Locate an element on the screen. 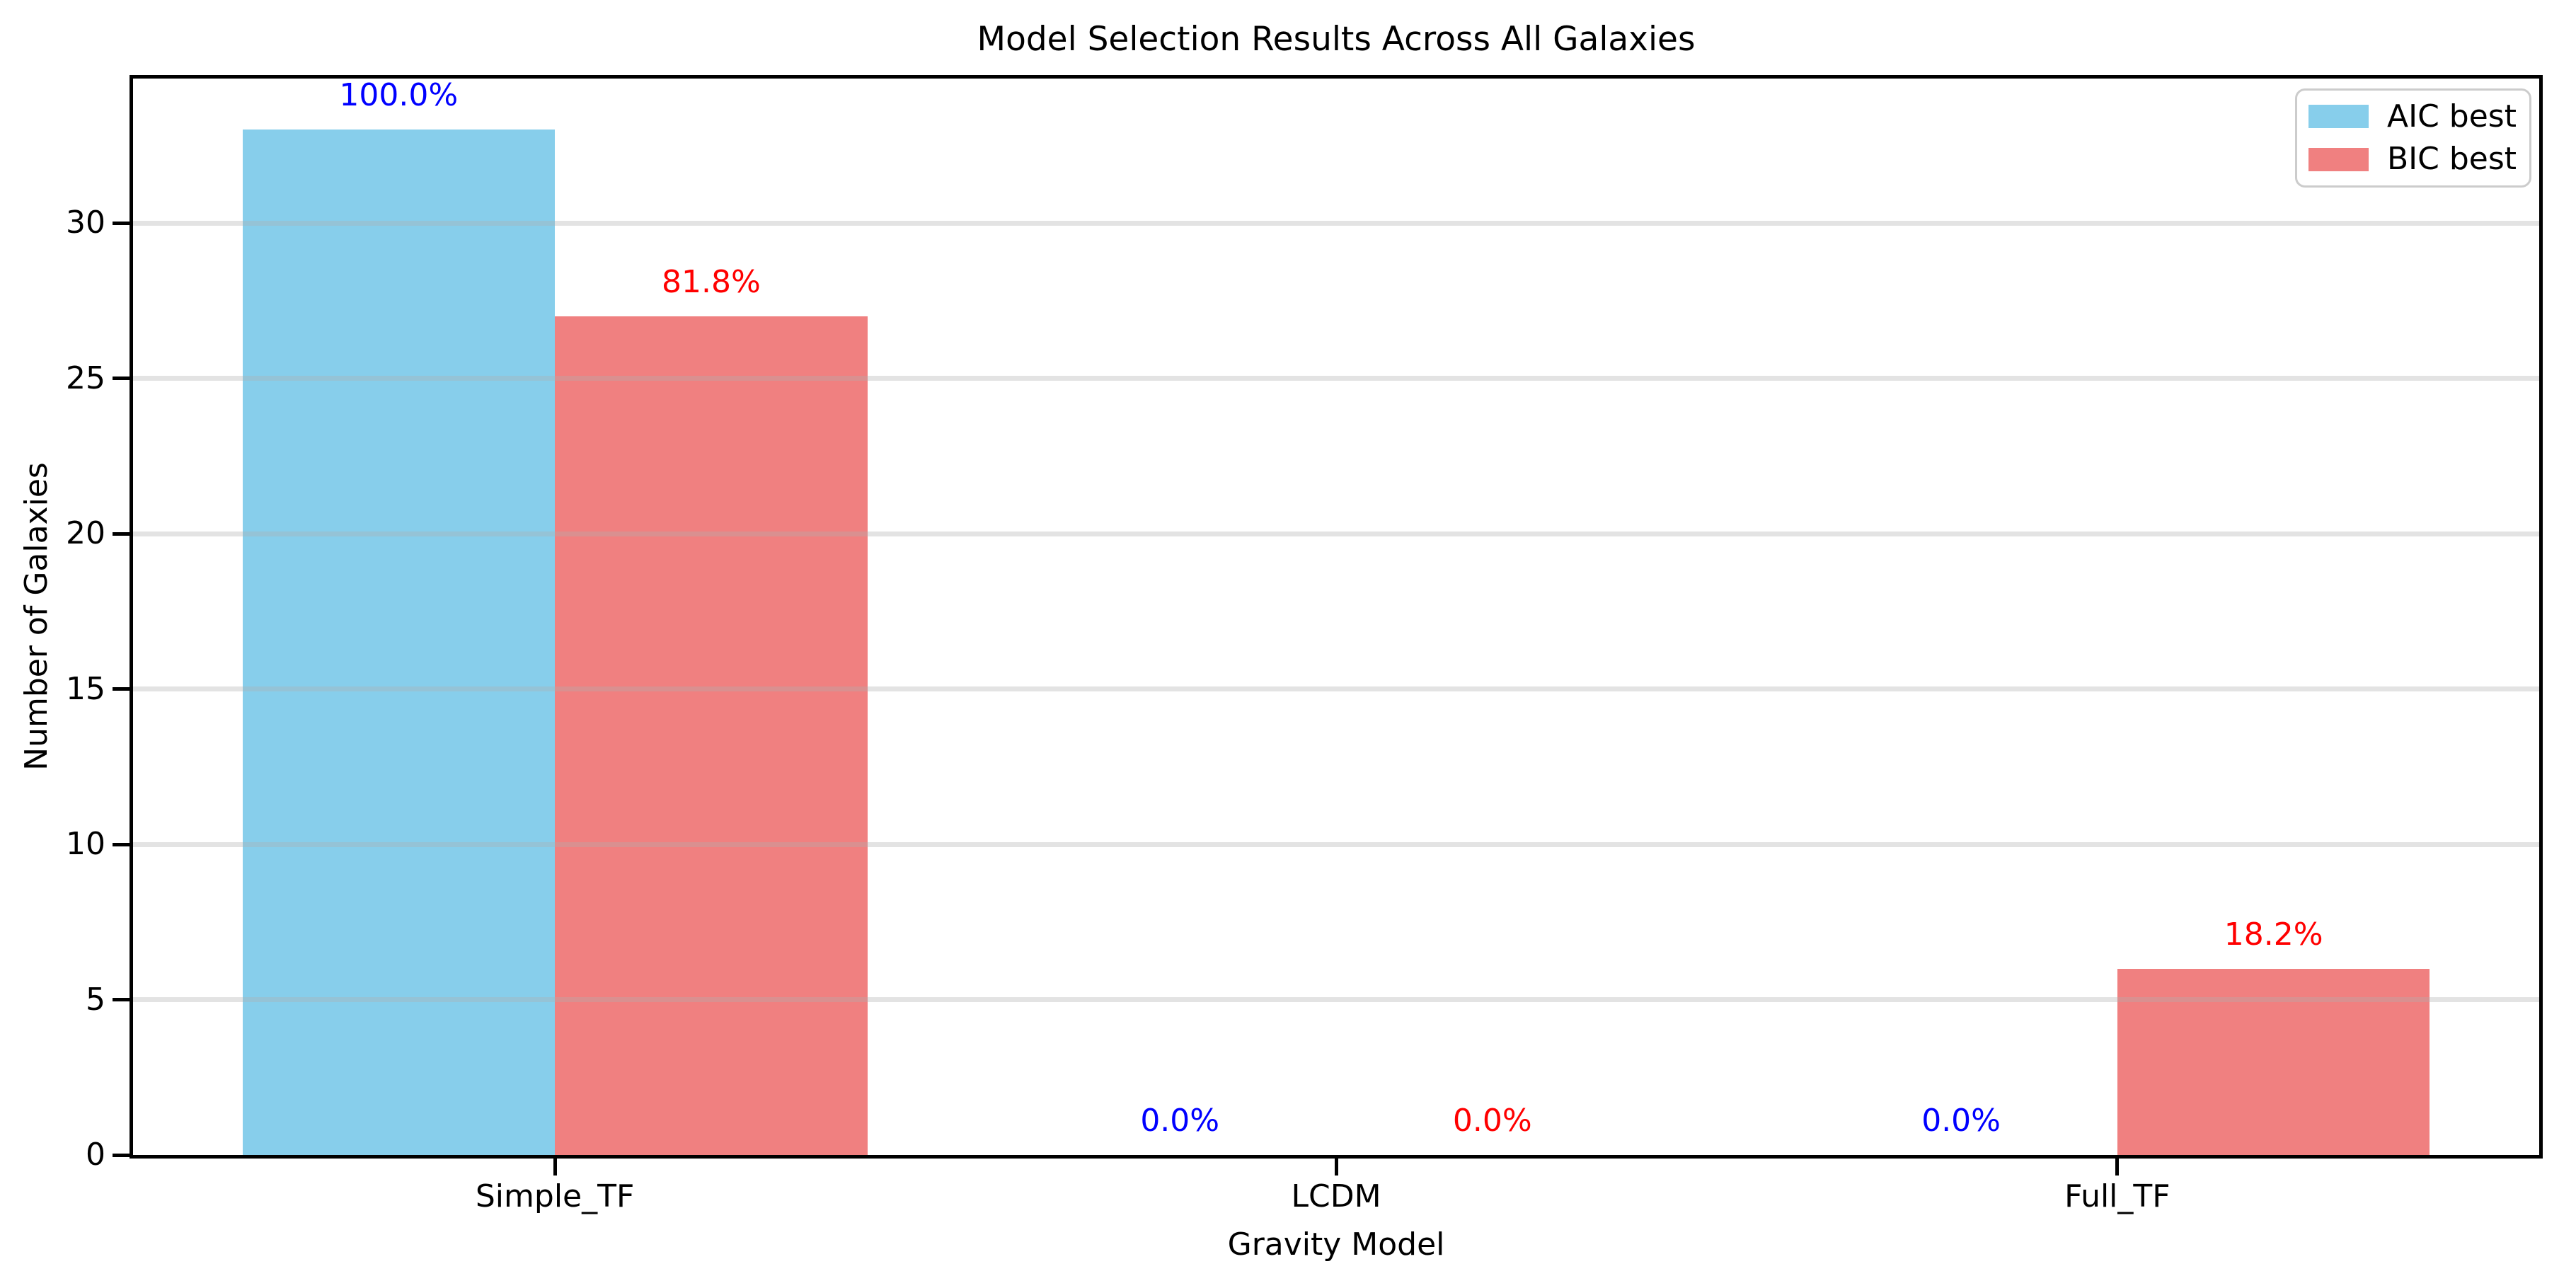  y-tick-label: 20 is located at coordinates (86, 533).